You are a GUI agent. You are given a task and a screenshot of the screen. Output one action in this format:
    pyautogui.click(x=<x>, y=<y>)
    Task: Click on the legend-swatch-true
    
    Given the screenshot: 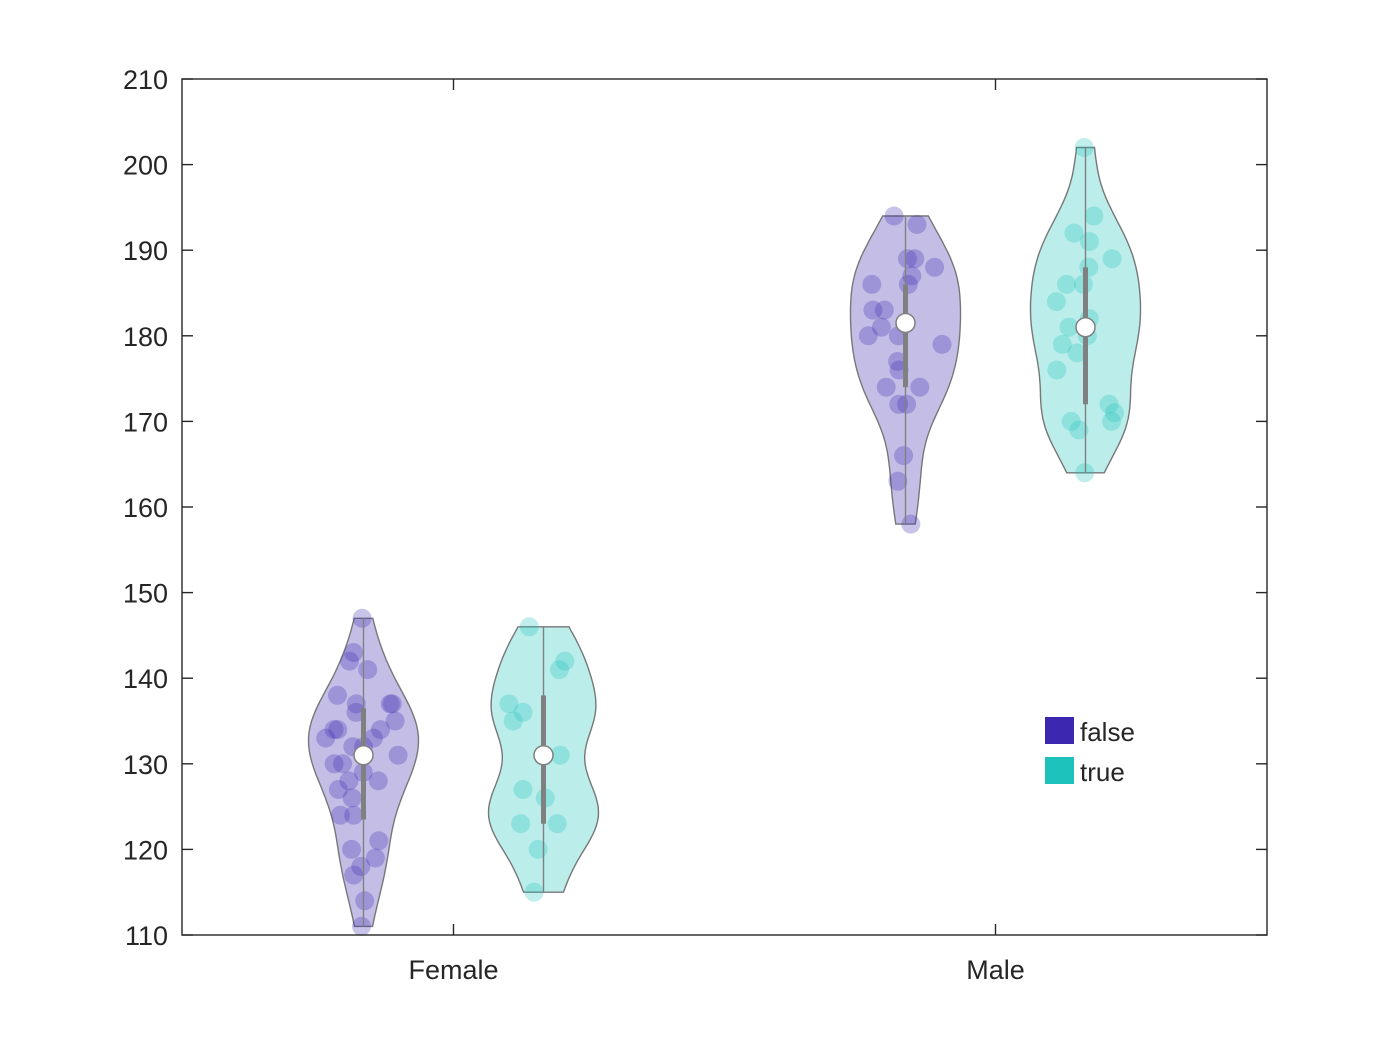 What is the action you would take?
    pyautogui.click(x=1059, y=770)
    